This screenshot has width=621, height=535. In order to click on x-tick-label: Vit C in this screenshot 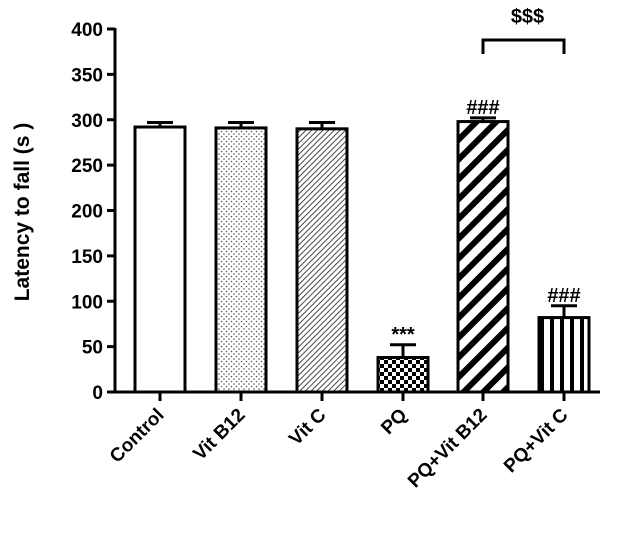, I will do `click(307, 426)`.